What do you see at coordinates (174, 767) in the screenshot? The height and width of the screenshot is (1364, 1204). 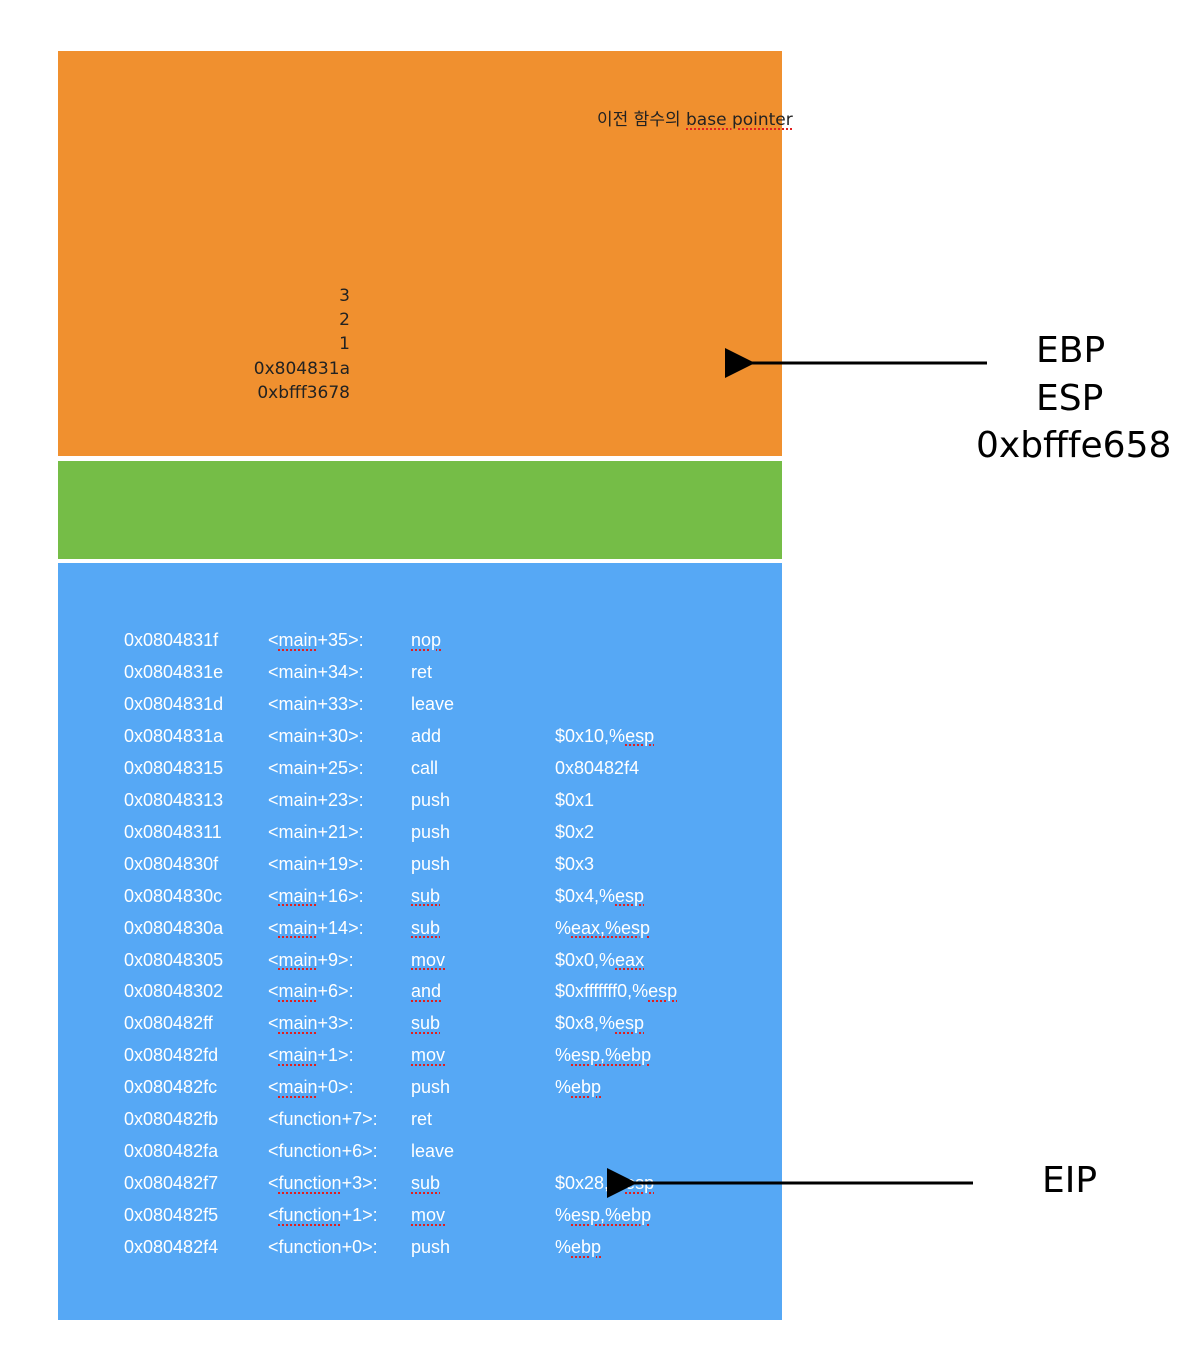 I see `instruction-address: 0x08048315` at bounding box center [174, 767].